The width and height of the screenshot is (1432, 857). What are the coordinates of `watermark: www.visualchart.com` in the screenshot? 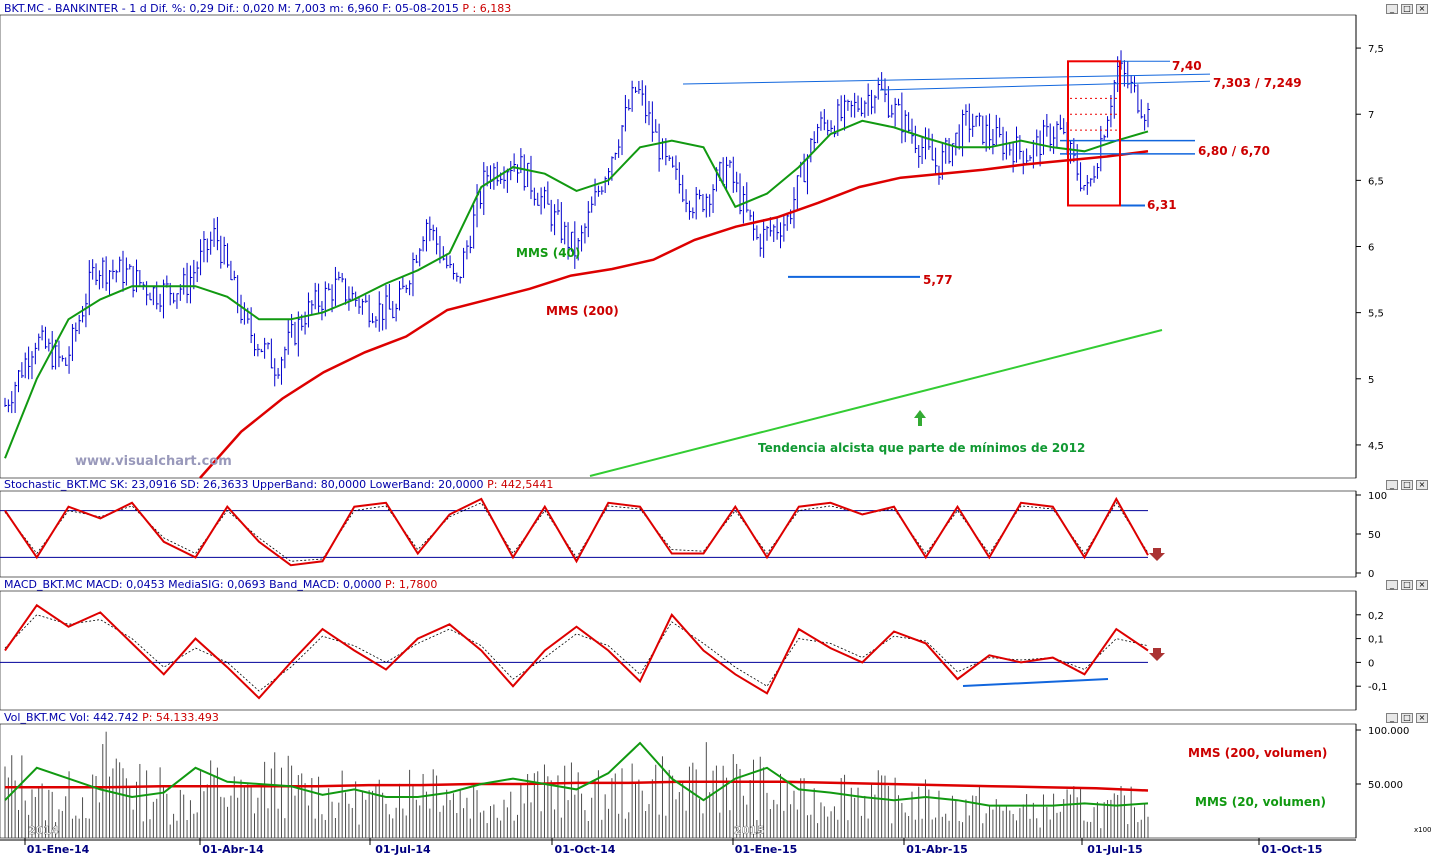 It's located at (153, 461).